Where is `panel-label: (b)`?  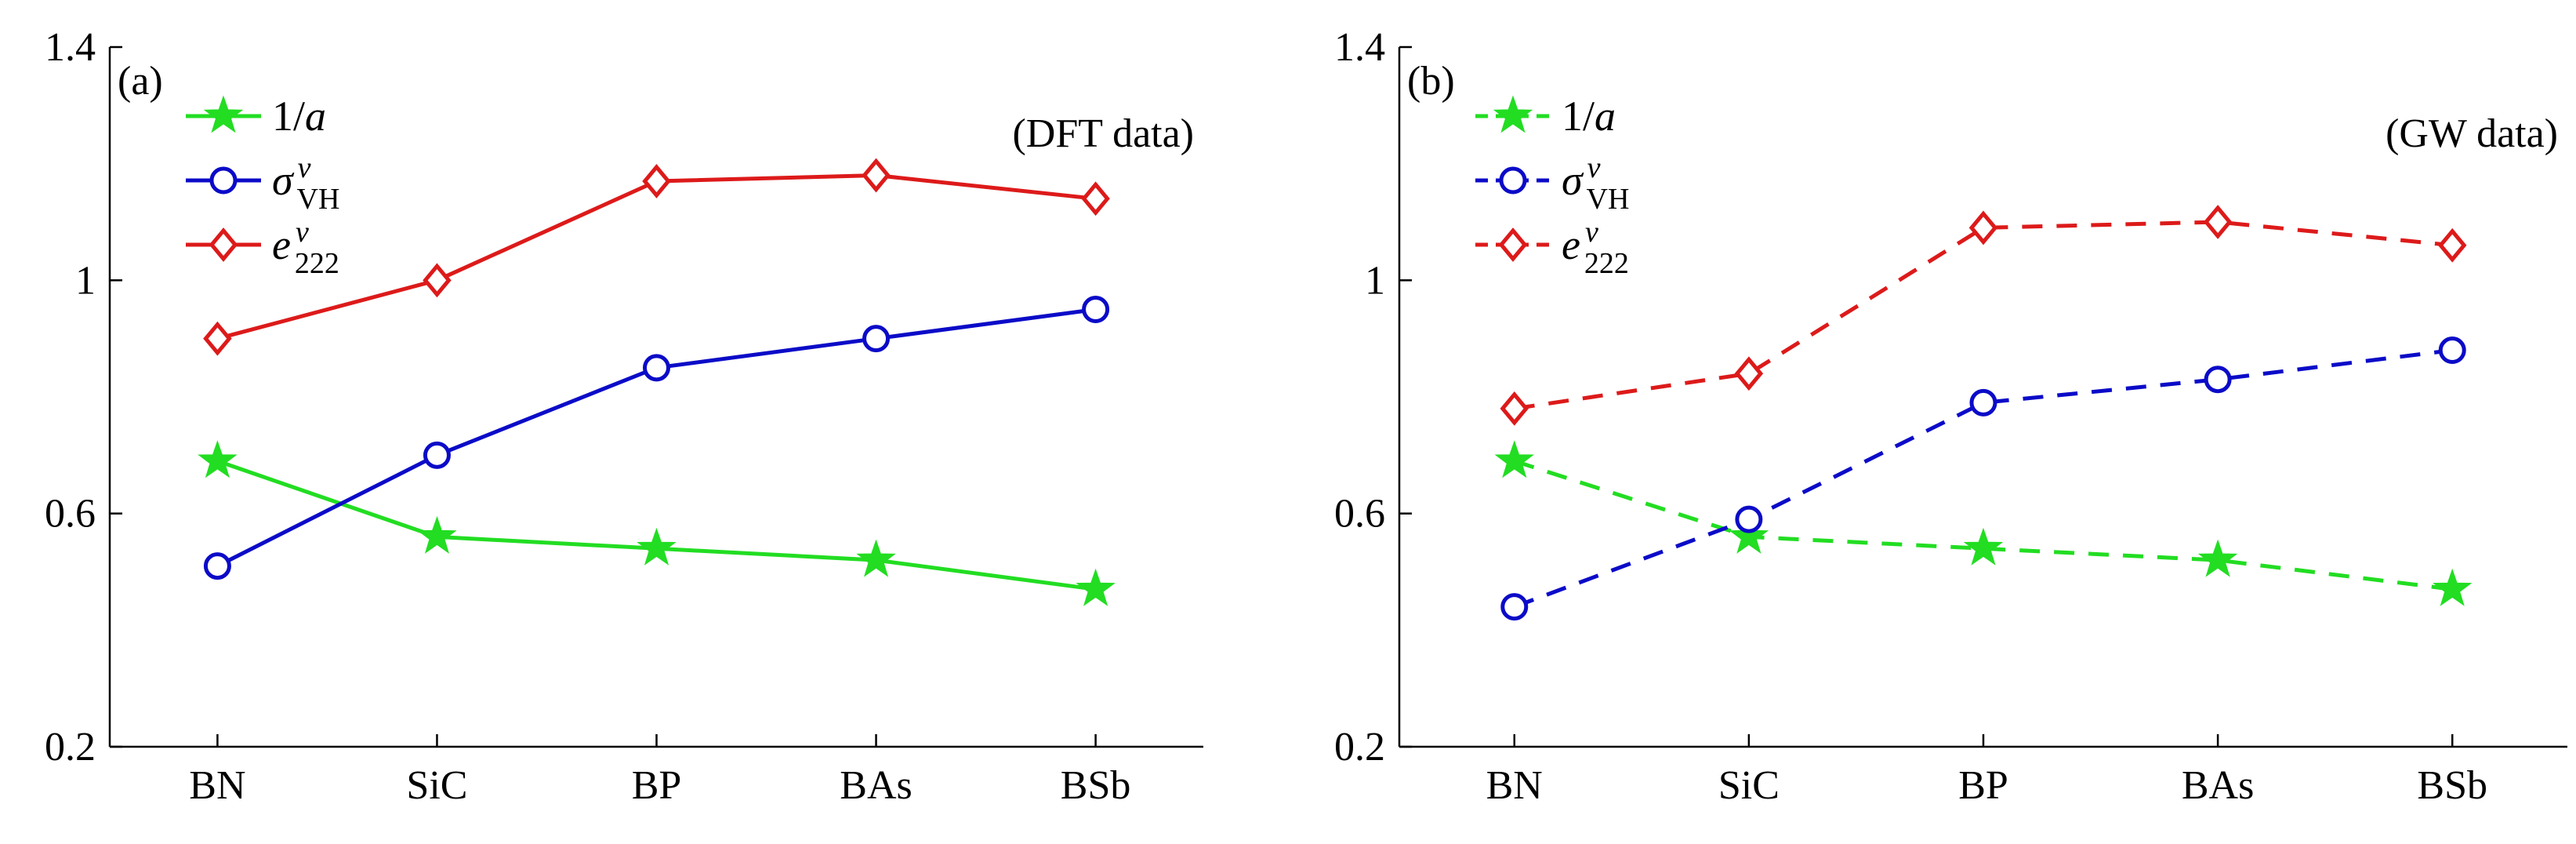
panel-label: (b) is located at coordinates (1431, 81).